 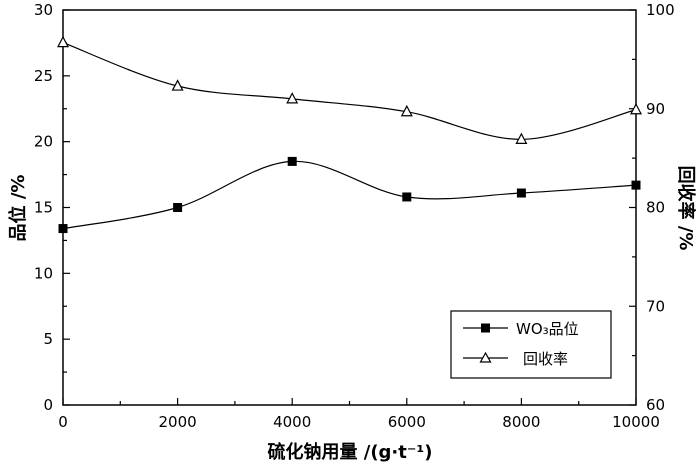 What do you see at coordinates (547, 329) in the screenshot?
I see `legend-label-grade: WO₃品位` at bounding box center [547, 329].